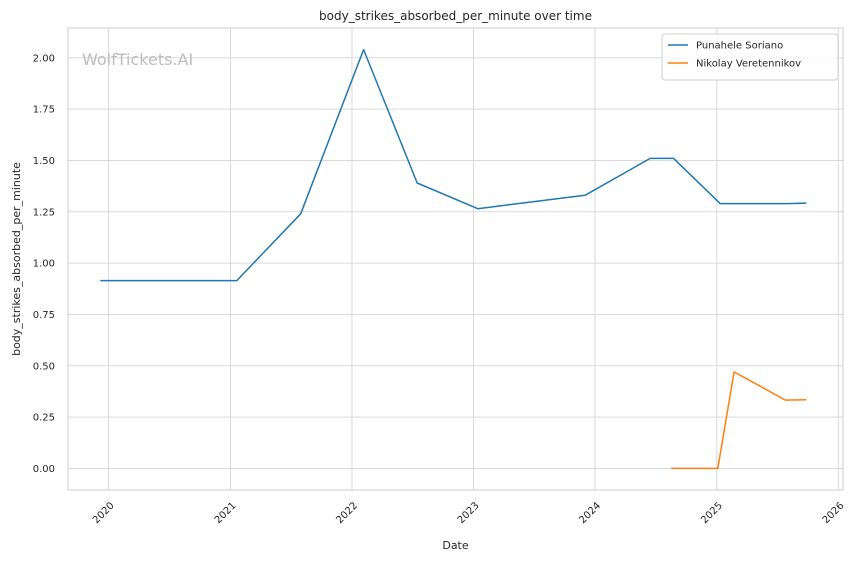 The image size is (862, 561). What do you see at coordinates (44, 418) in the screenshot?
I see `y-tick-label: 0.25` at bounding box center [44, 418].